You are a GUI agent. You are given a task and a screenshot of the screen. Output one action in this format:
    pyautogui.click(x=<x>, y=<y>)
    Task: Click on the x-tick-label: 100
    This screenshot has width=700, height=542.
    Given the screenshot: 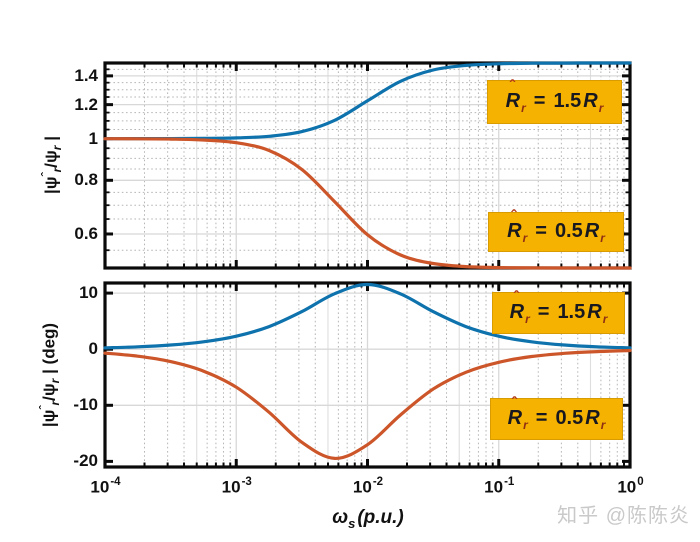 What is the action you would take?
    pyautogui.click(x=630, y=486)
    